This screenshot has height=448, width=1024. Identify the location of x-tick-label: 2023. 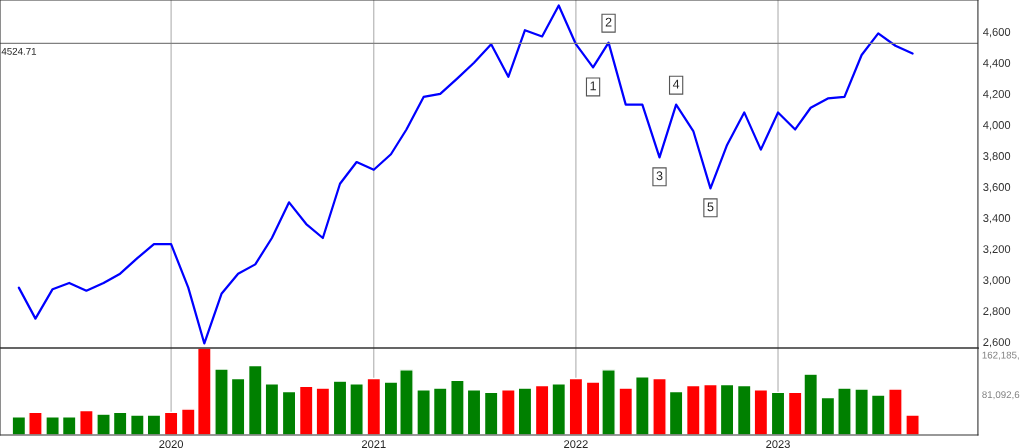
(778, 444).